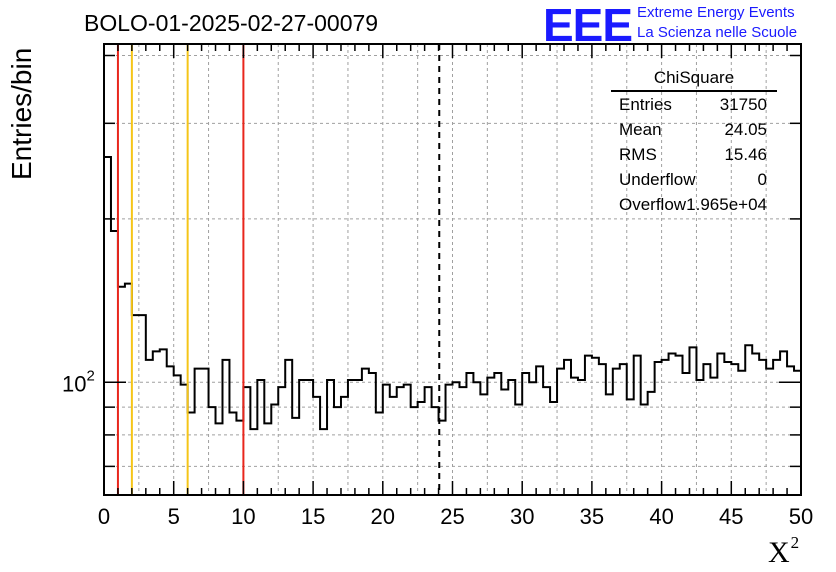 The image size is (836, 572). Describe the element at coordinates (104, 516) in the screenshot. I see `x-tick-label: 0` at that location.